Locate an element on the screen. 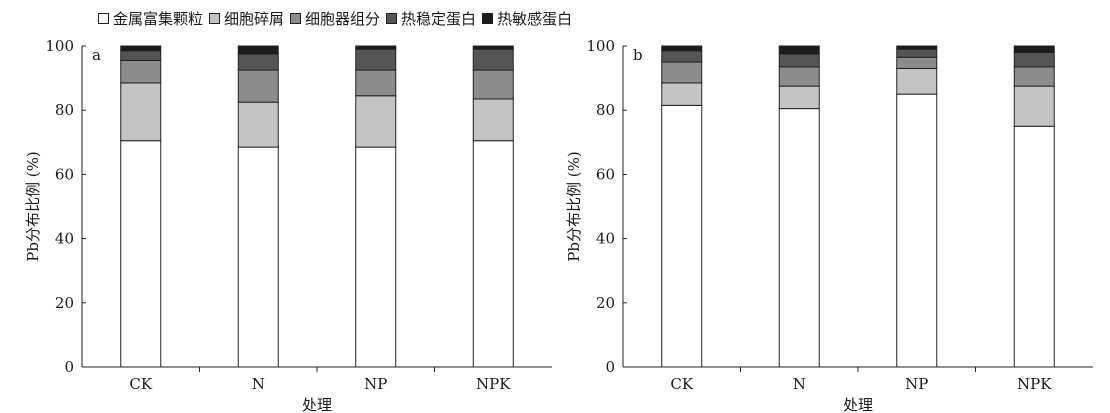 This screenshot has width=1110, height=413. legend-item-cell-debris: 细胞碎屑 is located at coordinates (246, 18).